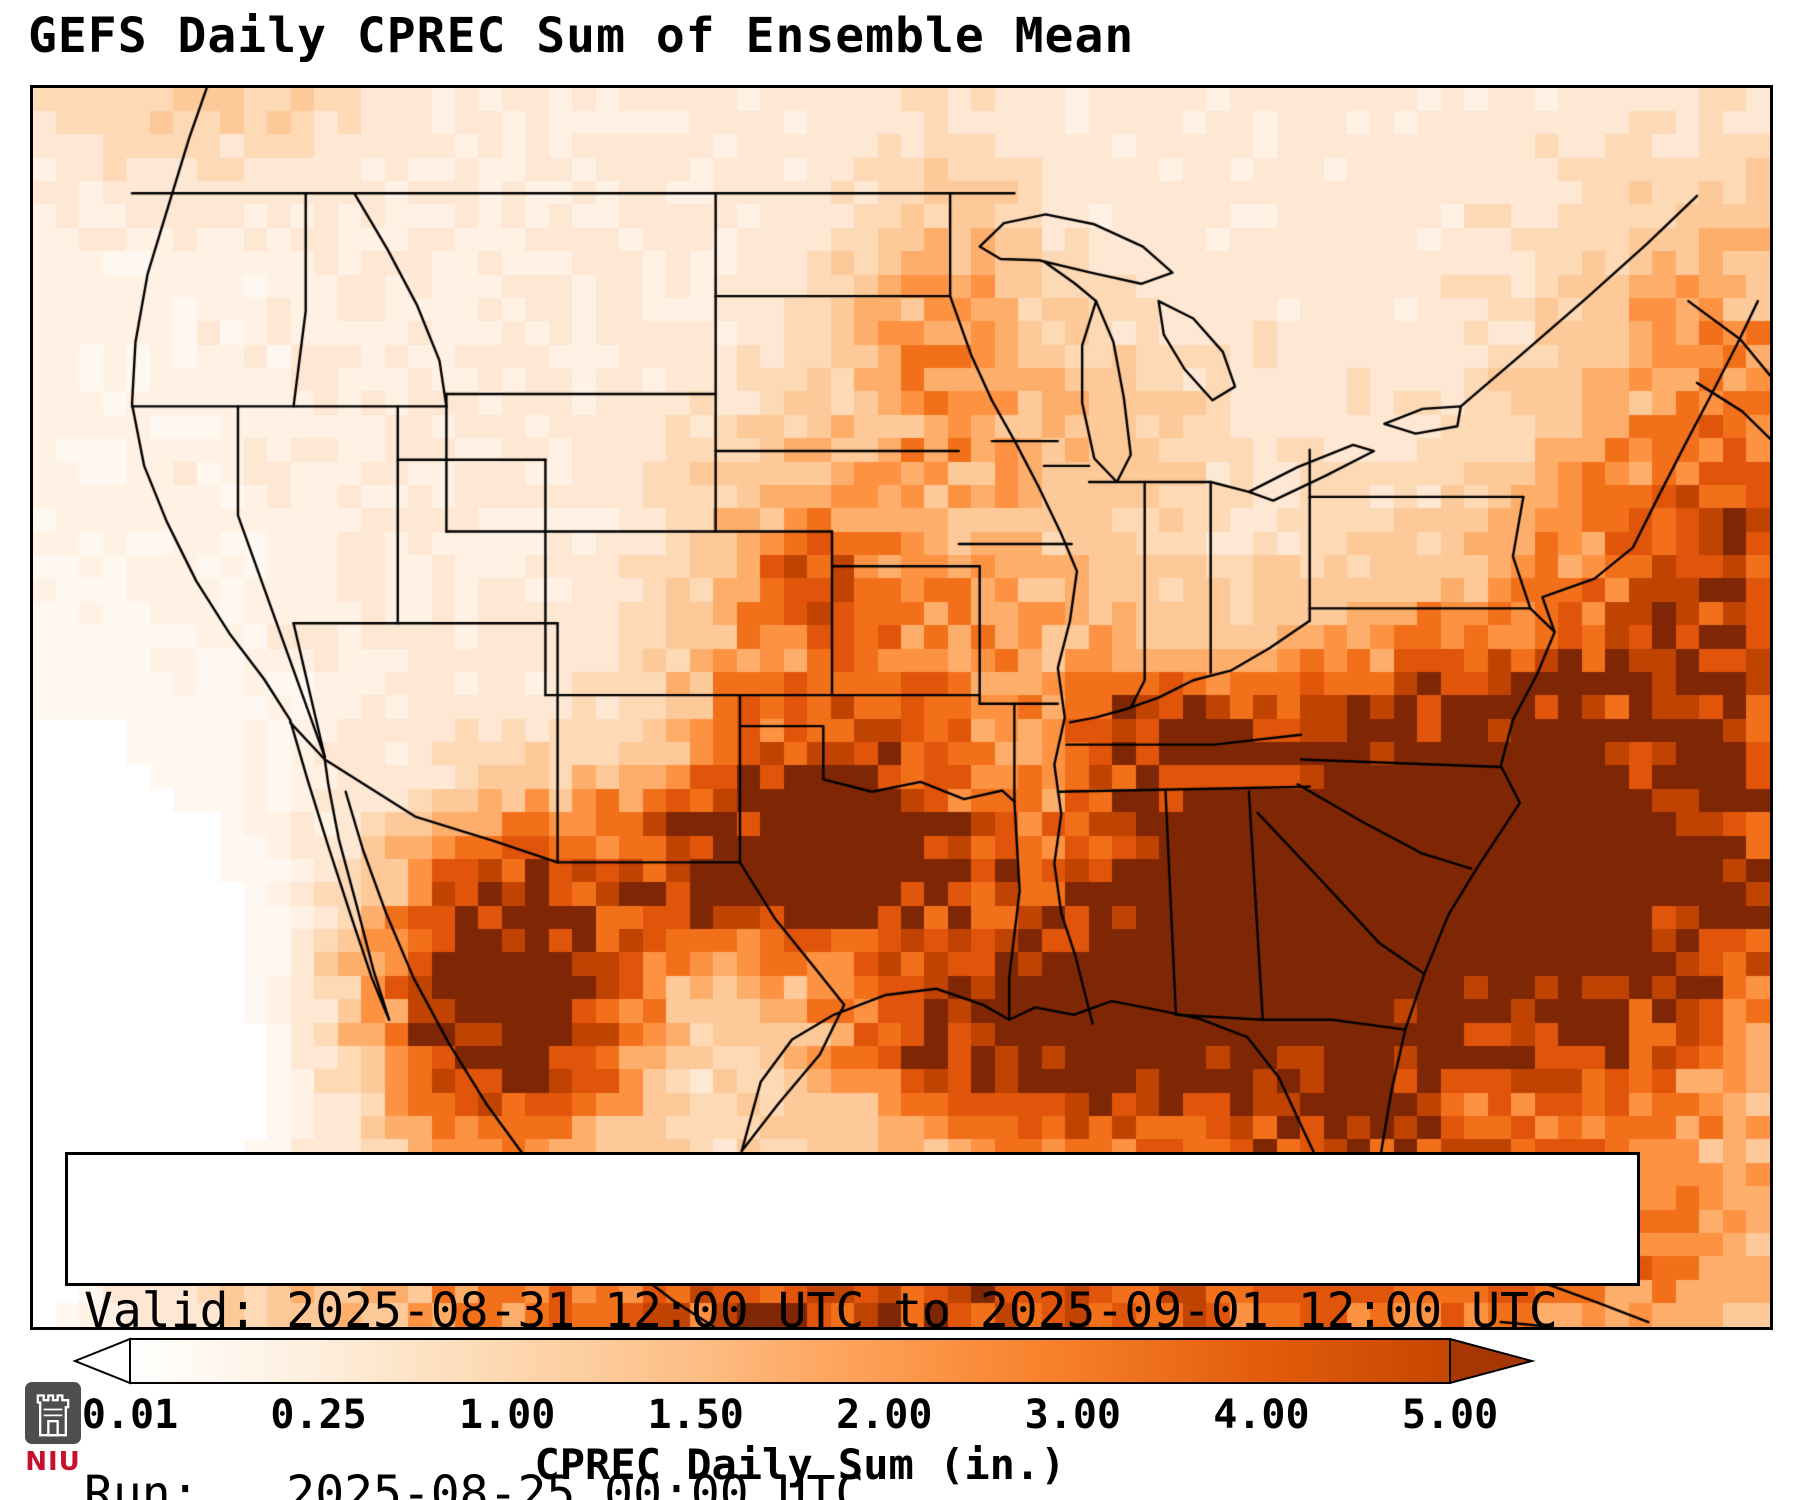 This screenshot has height=1500, width=1803. Describe the element at coordinates (581, 36) in the screenshot. I see `figure-title: GEFS Daily CPREC Sum of Ensemble Mean` at that location.